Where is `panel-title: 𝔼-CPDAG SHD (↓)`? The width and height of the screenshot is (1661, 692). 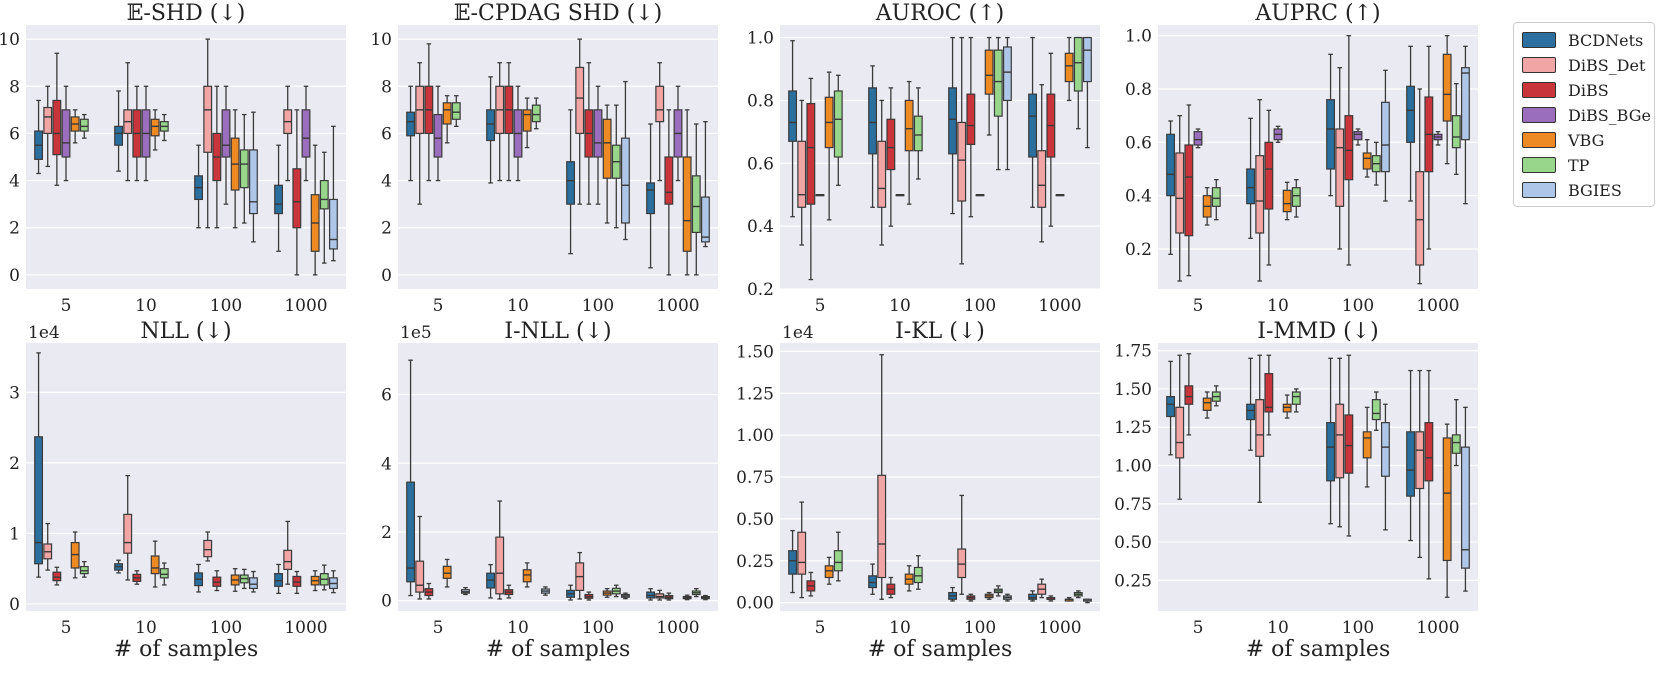
panel-title: 𝔼-CPDAG SHD (↓) is located at coordinates (558, 13).